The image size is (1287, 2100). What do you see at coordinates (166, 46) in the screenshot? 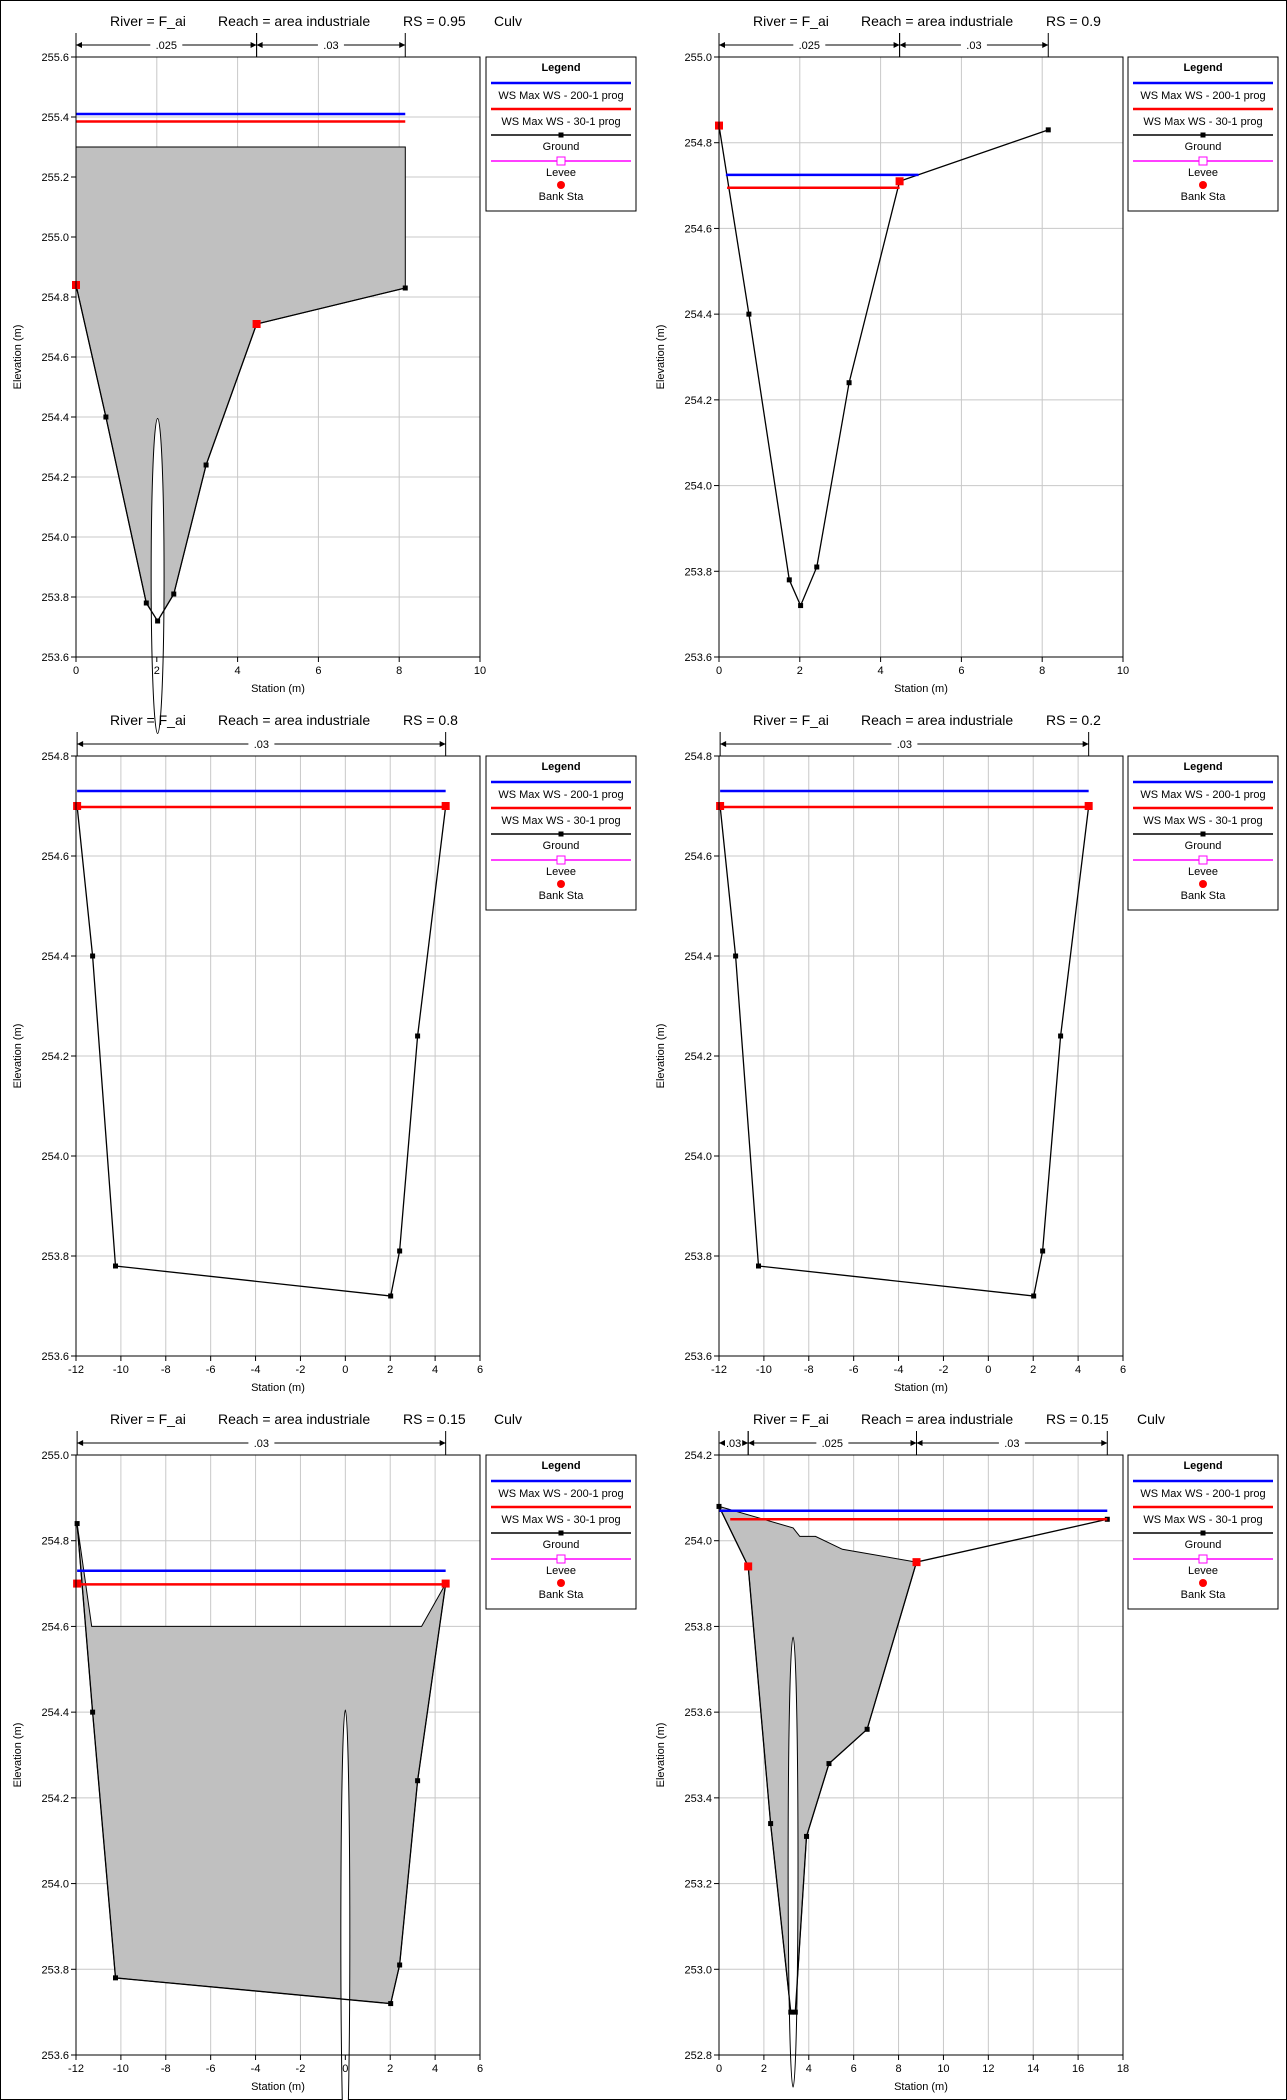
I see `n-value-label: .025` at bounding box center [166, 46].